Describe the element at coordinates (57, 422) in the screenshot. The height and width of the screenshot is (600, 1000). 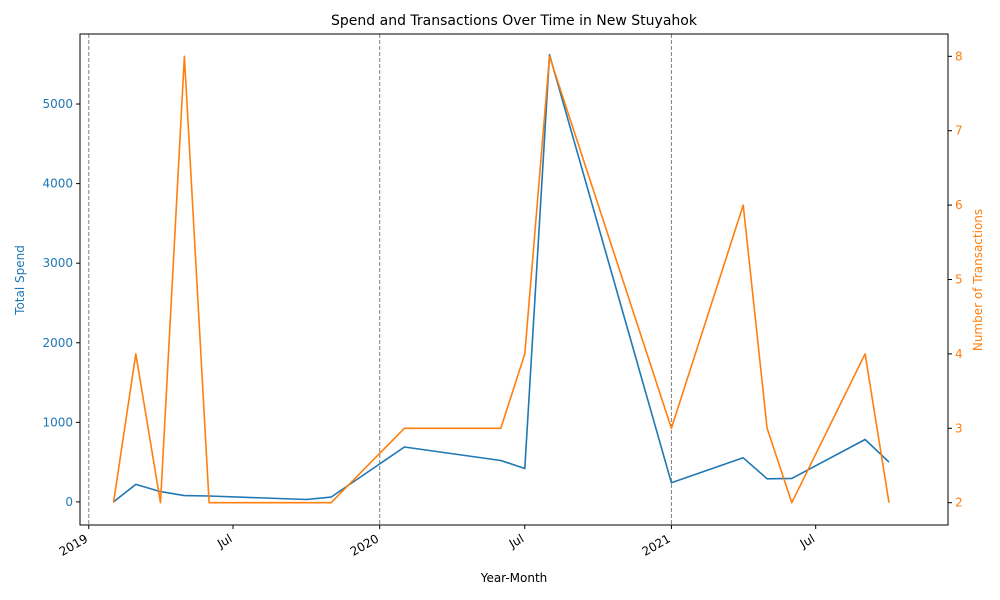
I see `y-left-tick-label: 1000` at that location.